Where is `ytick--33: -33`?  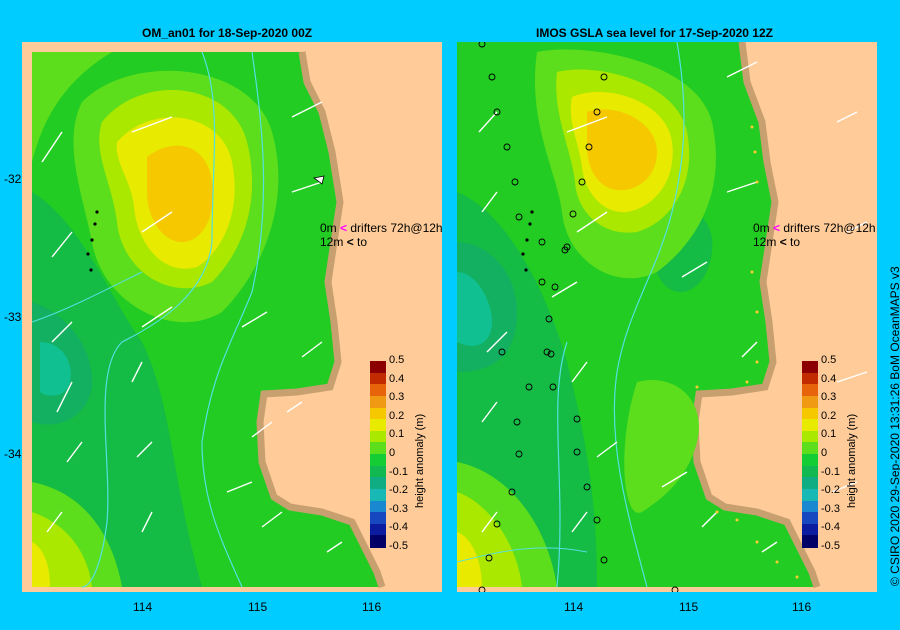
ytick--33: -33 is located at coordinates (13, 317).